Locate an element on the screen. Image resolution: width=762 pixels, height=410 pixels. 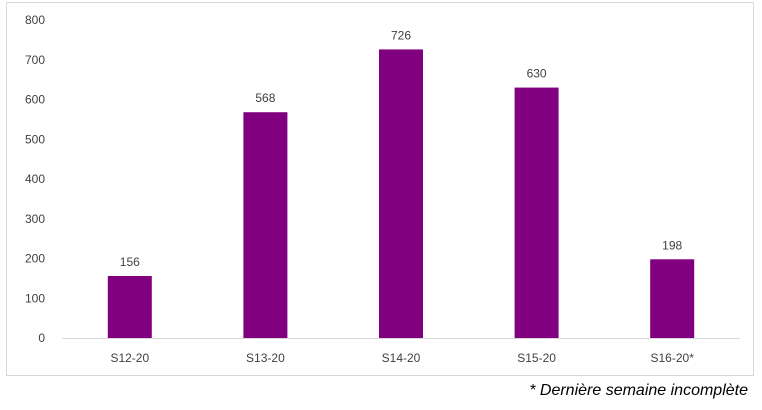
y-tick-label: 300 is located at coordinates (35, 219).